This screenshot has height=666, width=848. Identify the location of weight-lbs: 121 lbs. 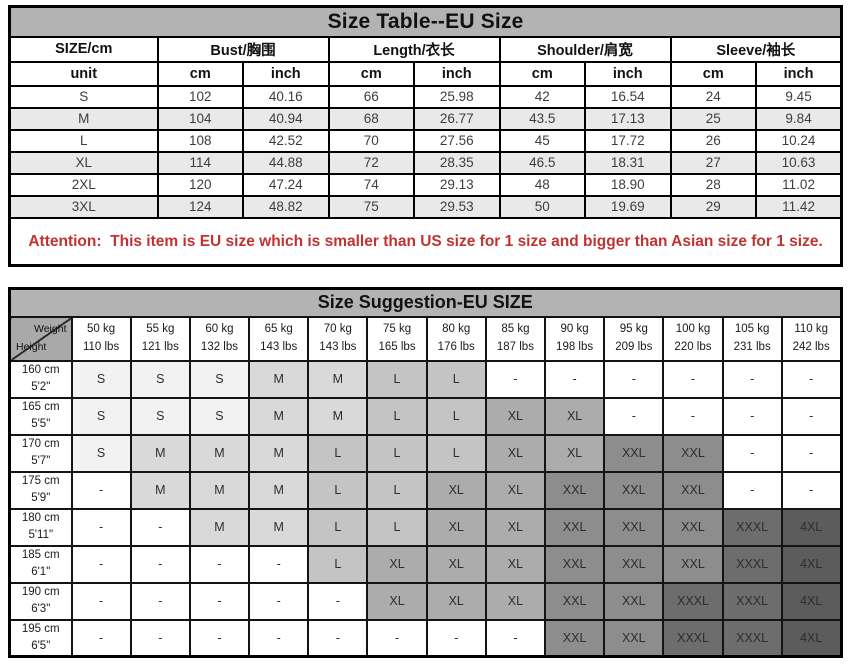
(160, 346).